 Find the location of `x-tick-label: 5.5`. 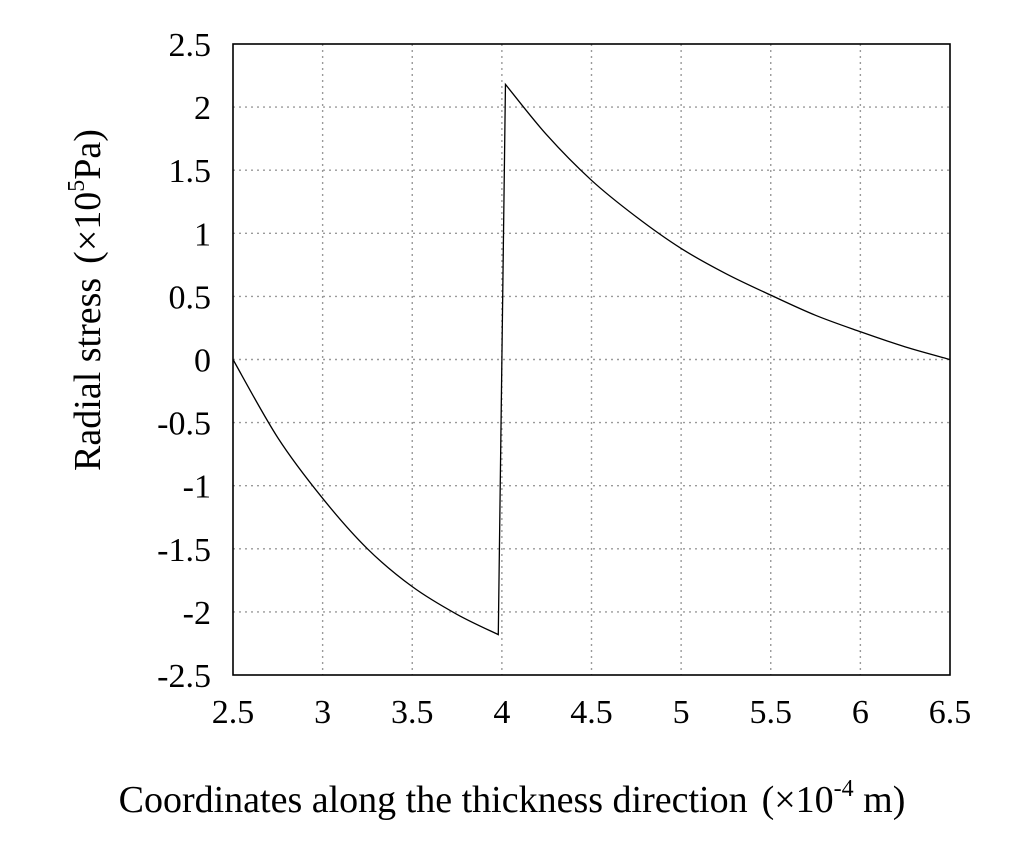

x-tick-label: 5.5 is located at coordinates (771, 712).